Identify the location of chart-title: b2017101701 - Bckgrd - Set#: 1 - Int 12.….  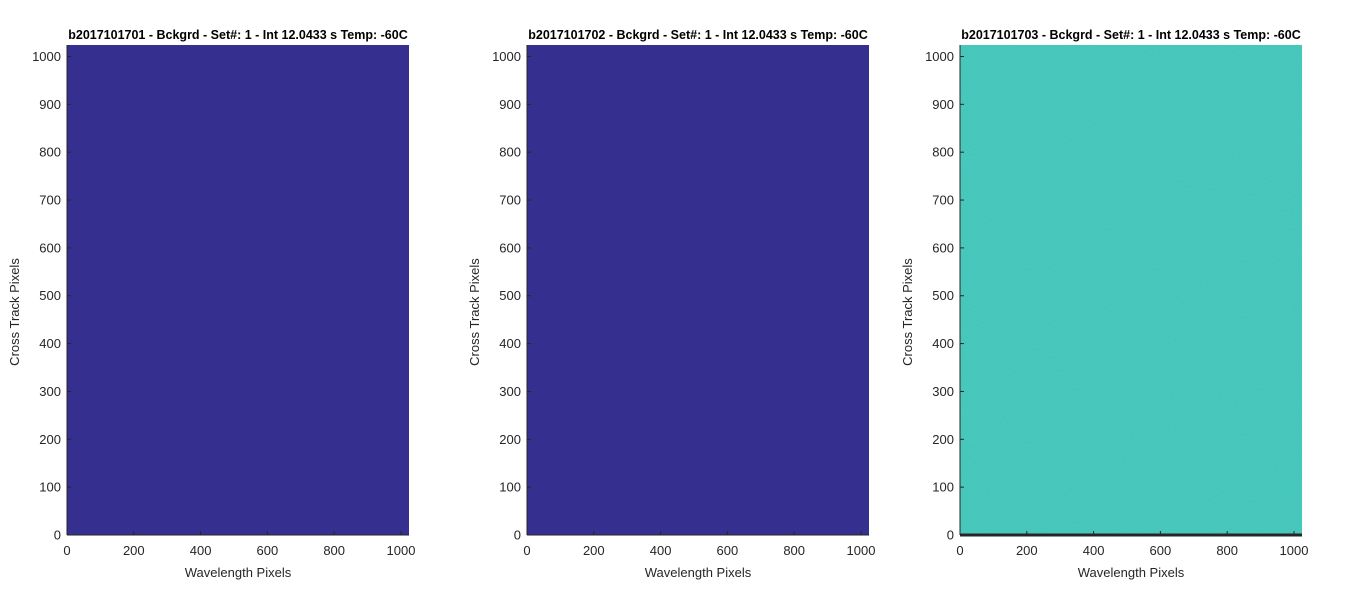
(238, 35).